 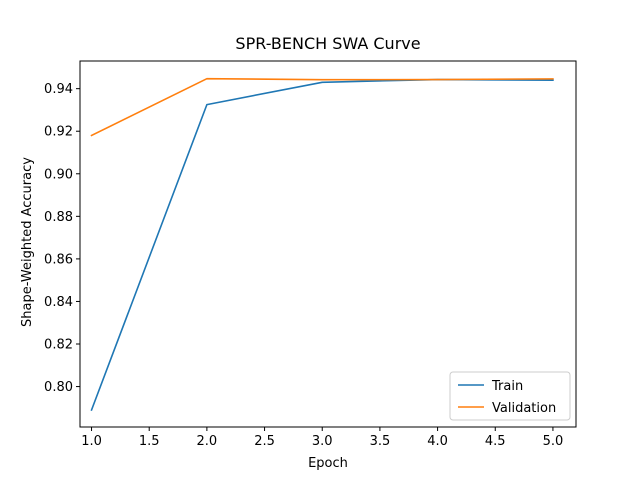 What do you see at coordinates (327, 43) in the screenshot?
I see `chart-title: SPR-BENCH SWA Curve` at bounding box center [327, 43].